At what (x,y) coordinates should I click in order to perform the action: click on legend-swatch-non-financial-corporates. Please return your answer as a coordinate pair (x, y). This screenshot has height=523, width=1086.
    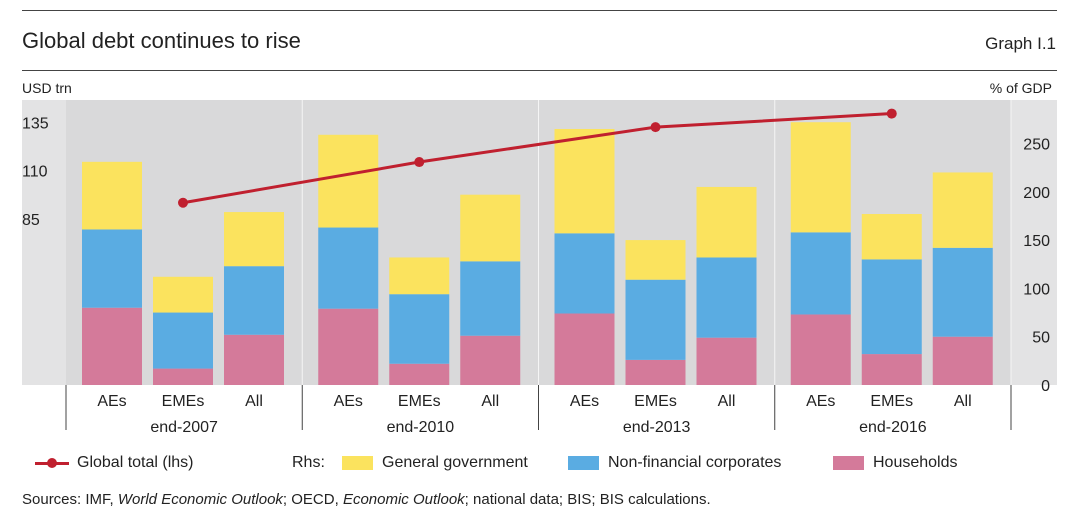
    Looking at the image, I should click on (583, 463).